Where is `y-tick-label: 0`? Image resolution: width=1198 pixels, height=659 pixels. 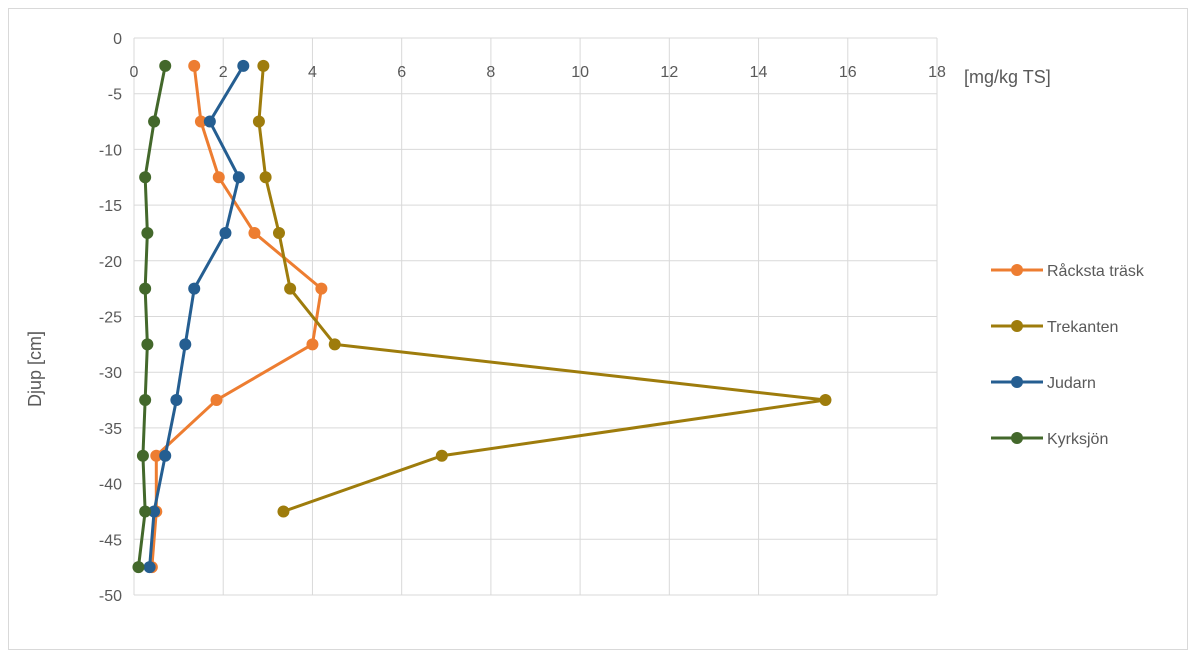
y-tick-label: 0 is located at coordinates (117, 39).